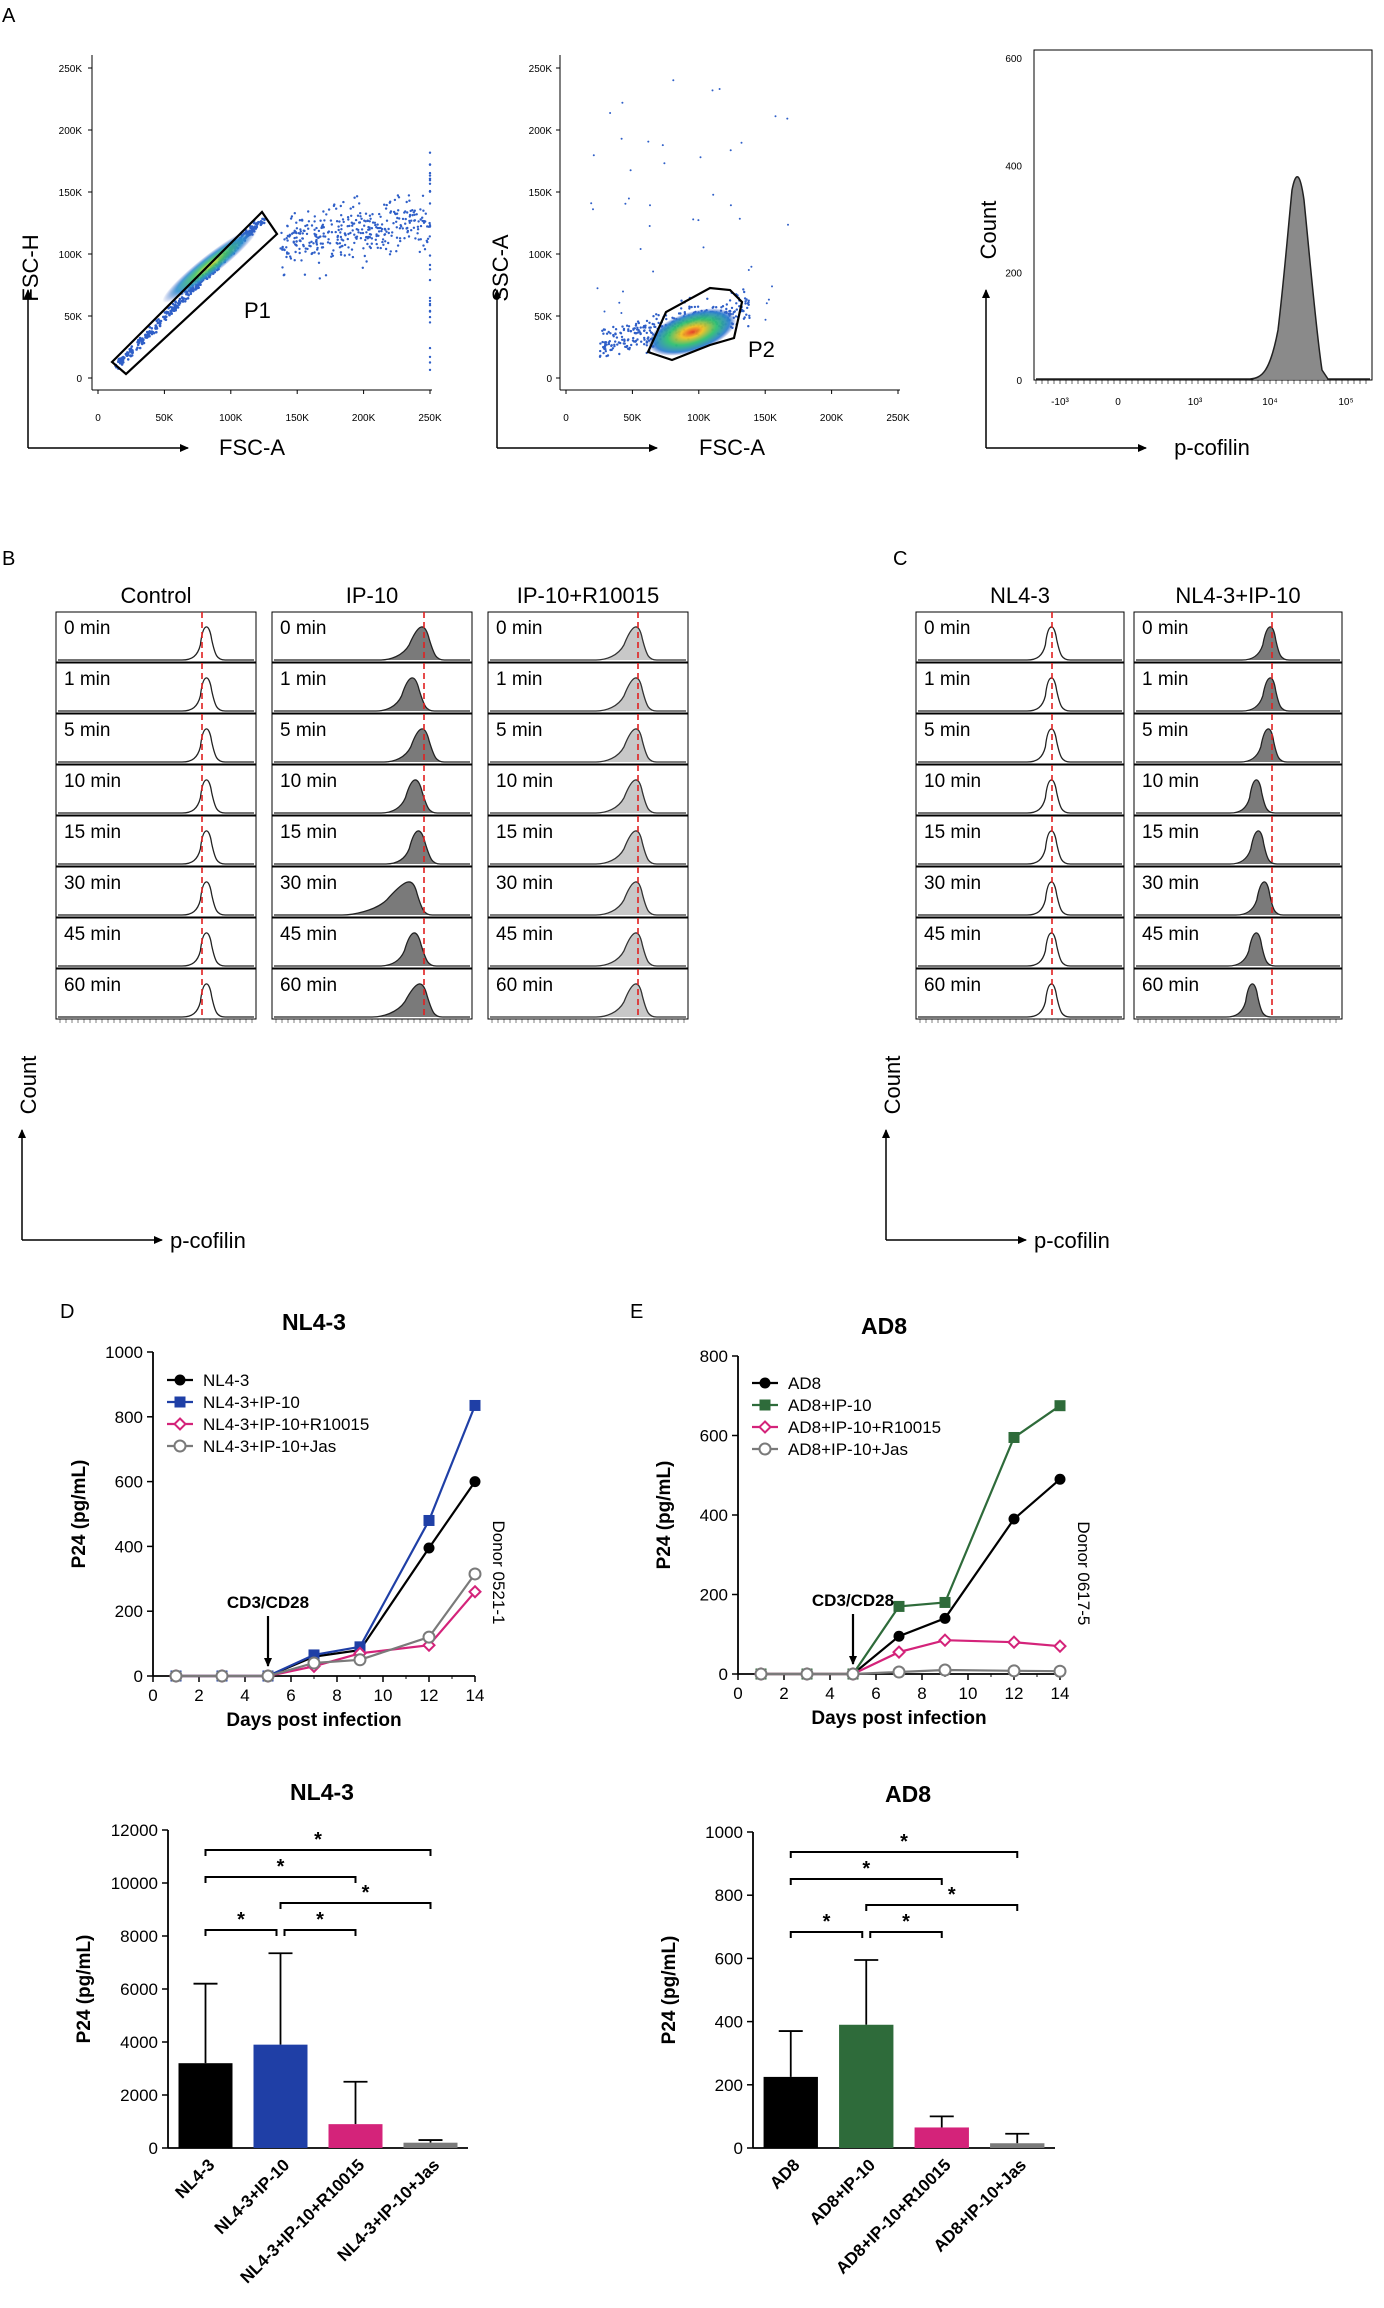 The height and width of the screenshot is (2308, 1384). Describe the element at coordinates (1060, 1693) in the screenshot. I see `x-tick-label: 14` at that location.